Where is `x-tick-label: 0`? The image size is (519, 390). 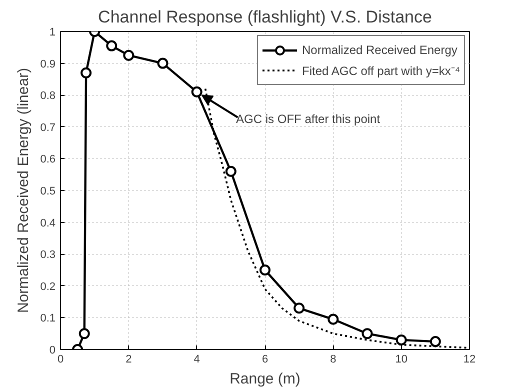
x-tick-label: 0 is located at coordinates (60, 360).